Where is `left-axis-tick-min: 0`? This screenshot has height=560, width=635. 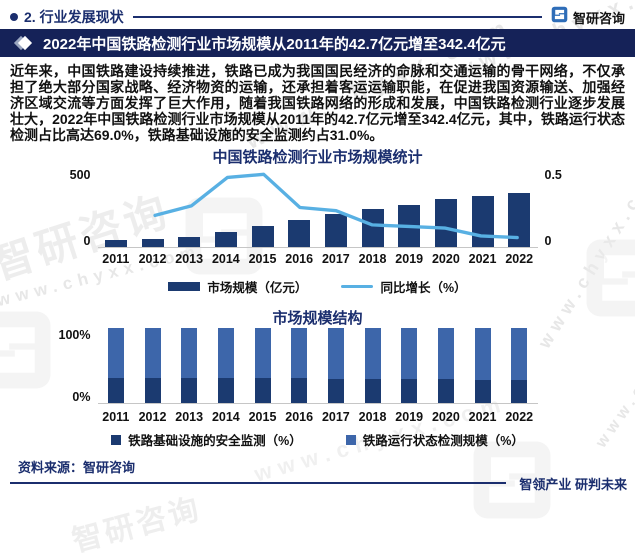 left-axis-tick-min: 0 is located at coordinates (87, 241).